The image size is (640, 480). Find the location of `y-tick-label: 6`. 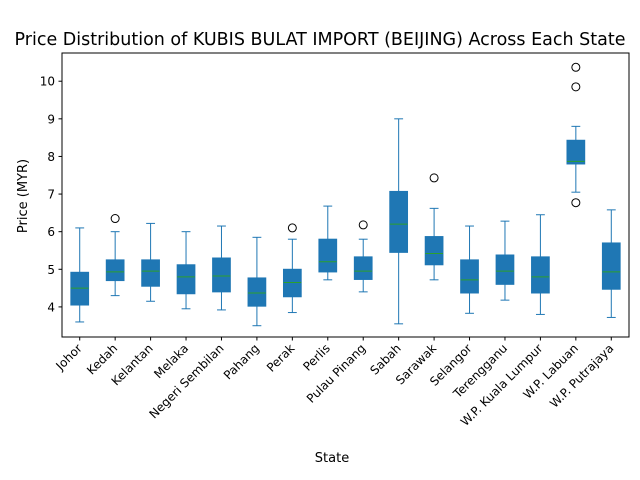

y-tick-label: 6 is located at coordinates (51, 232).